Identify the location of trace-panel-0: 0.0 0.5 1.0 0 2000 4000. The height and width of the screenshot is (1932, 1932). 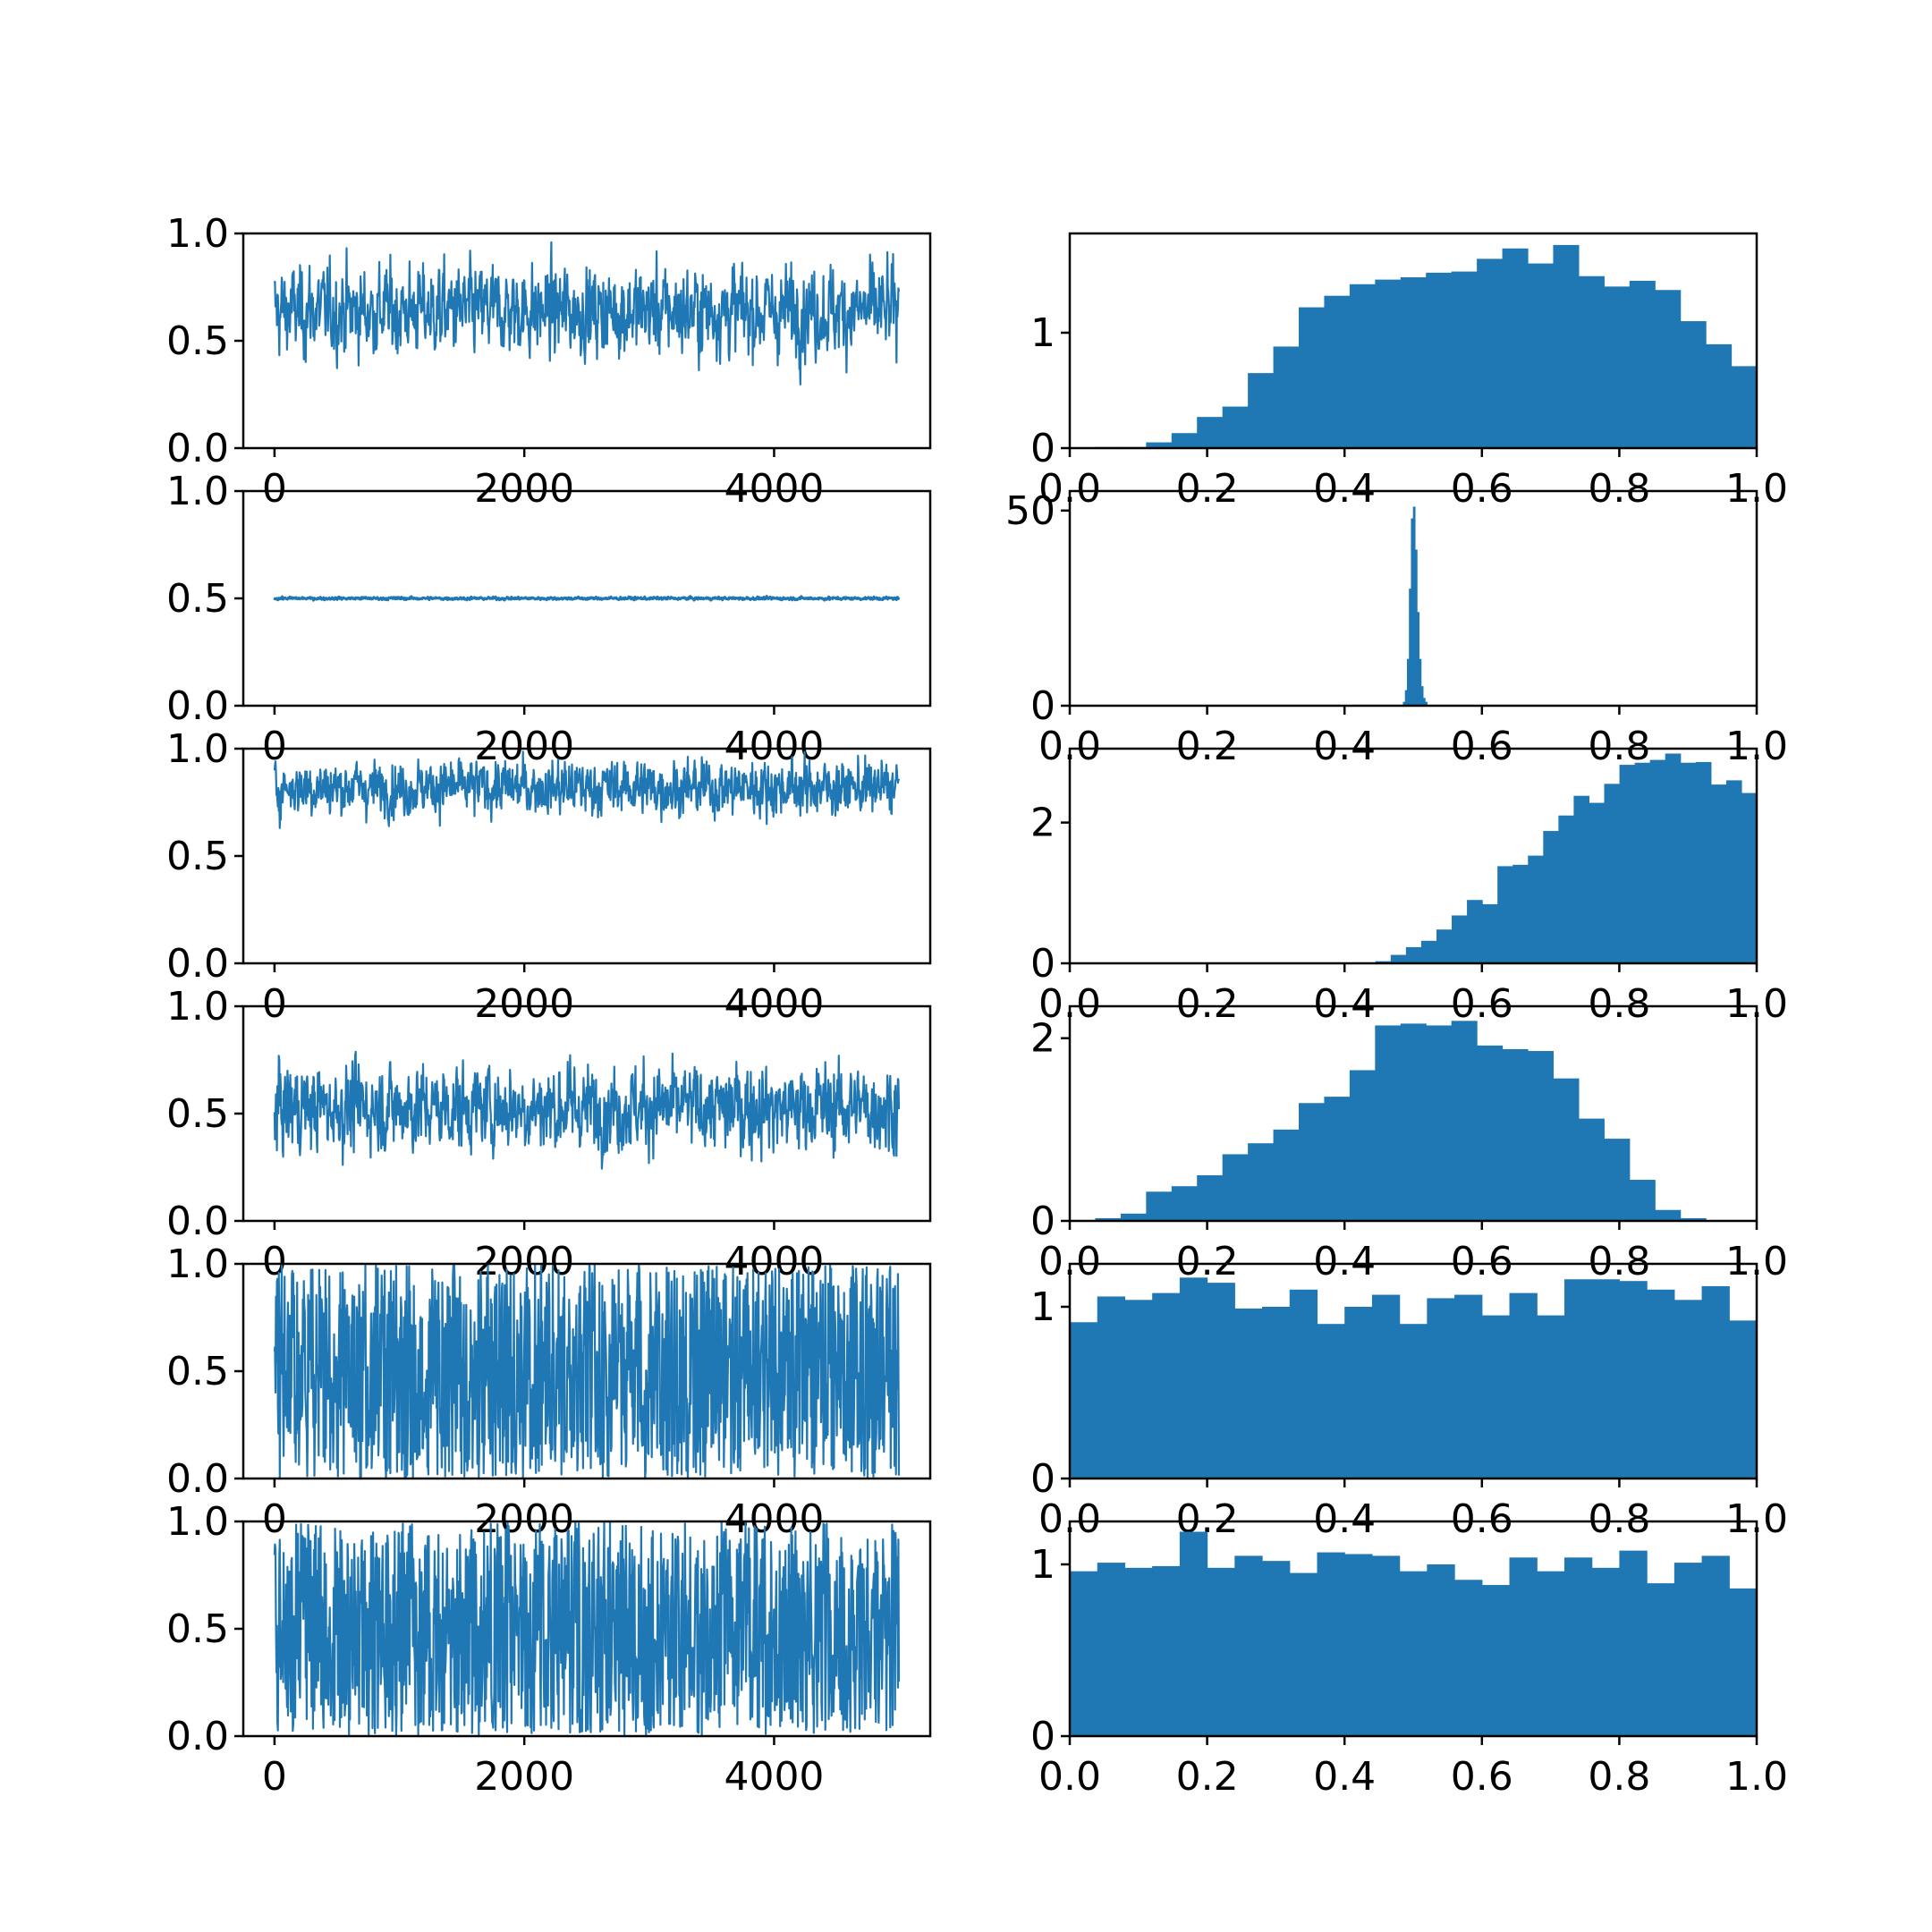
(549, 361).